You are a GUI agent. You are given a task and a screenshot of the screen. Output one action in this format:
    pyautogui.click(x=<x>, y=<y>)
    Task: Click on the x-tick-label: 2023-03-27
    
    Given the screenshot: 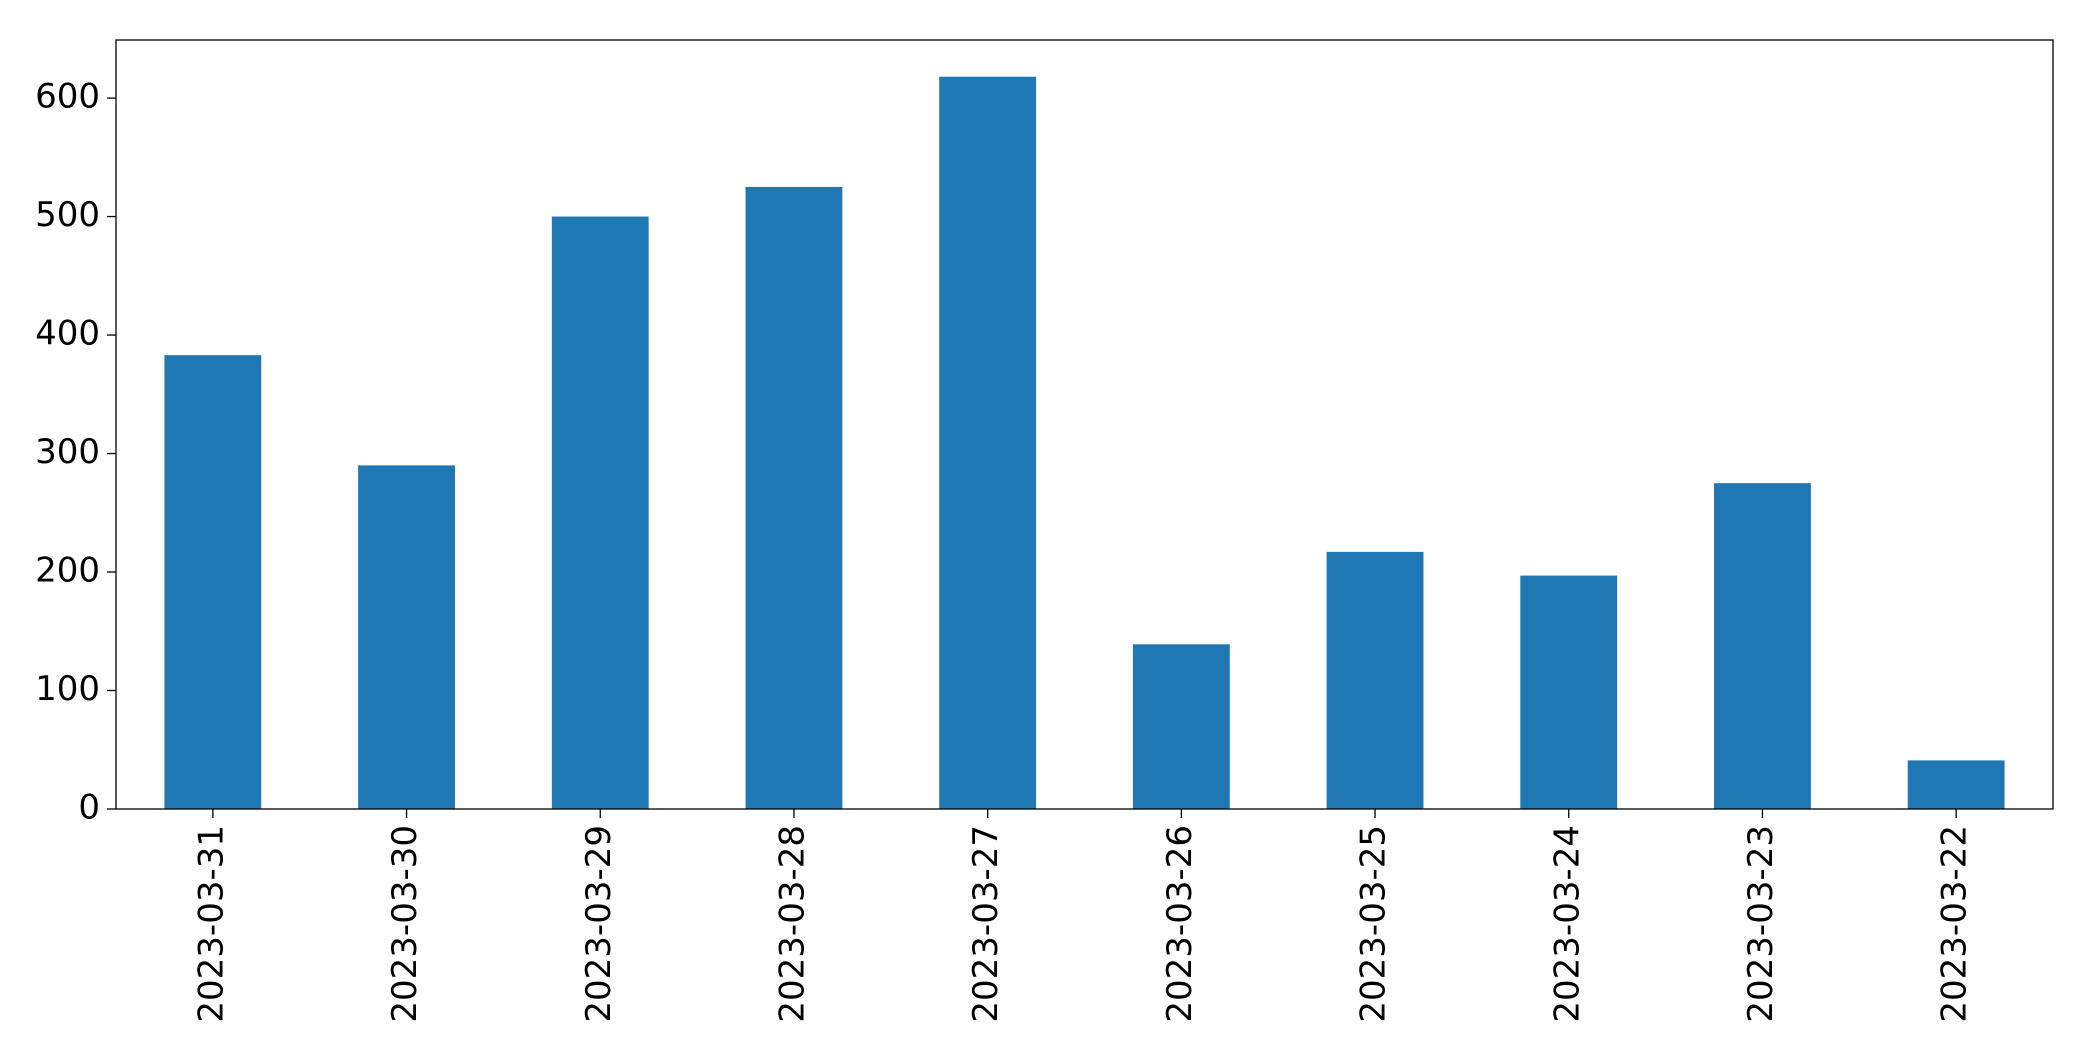 What is the action you would take?
    pyautogui.click(x=986, y=924)
    